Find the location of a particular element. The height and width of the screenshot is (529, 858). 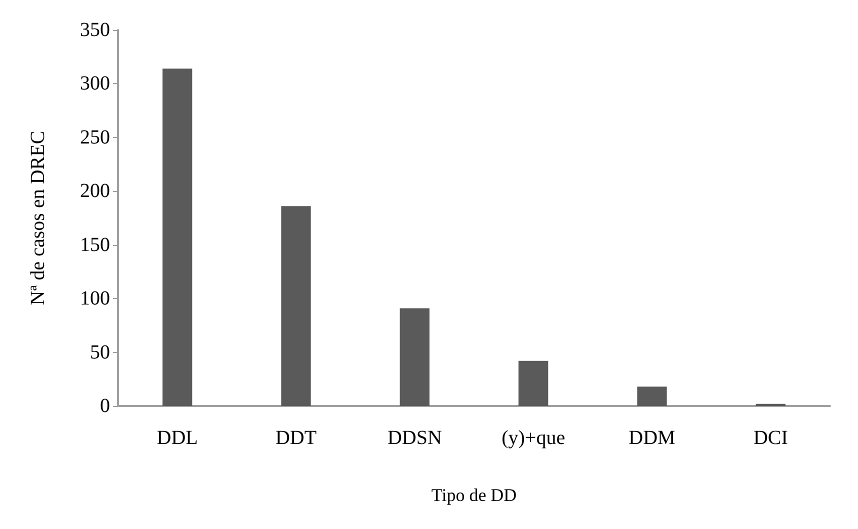

y-tick-label: 350 is located at coordinates (95, 30).